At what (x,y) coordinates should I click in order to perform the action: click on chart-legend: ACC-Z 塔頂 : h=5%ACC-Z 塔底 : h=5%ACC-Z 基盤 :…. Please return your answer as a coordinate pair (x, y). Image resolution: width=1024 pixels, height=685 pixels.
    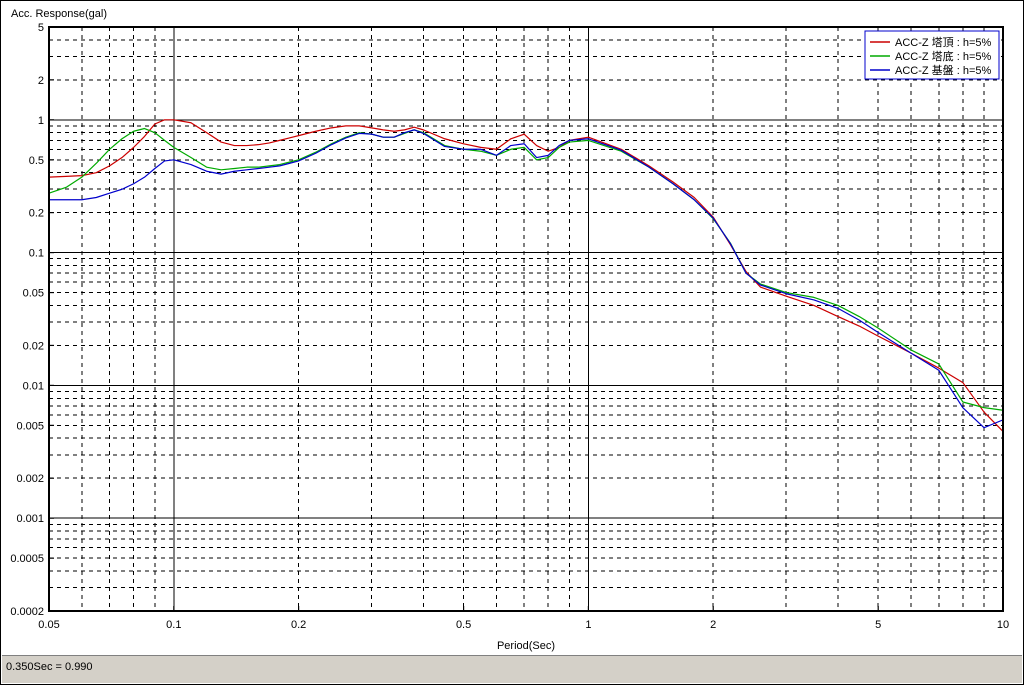
    Looking at the image, I should click on (932, 55).